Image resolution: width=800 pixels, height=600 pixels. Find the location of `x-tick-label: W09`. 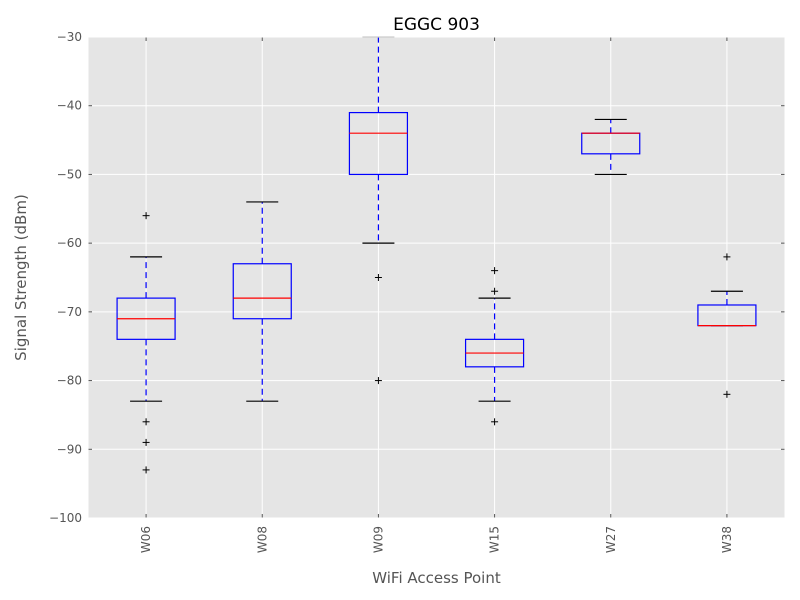

x-tick-label: W09 is located at coordinates (378, 539).